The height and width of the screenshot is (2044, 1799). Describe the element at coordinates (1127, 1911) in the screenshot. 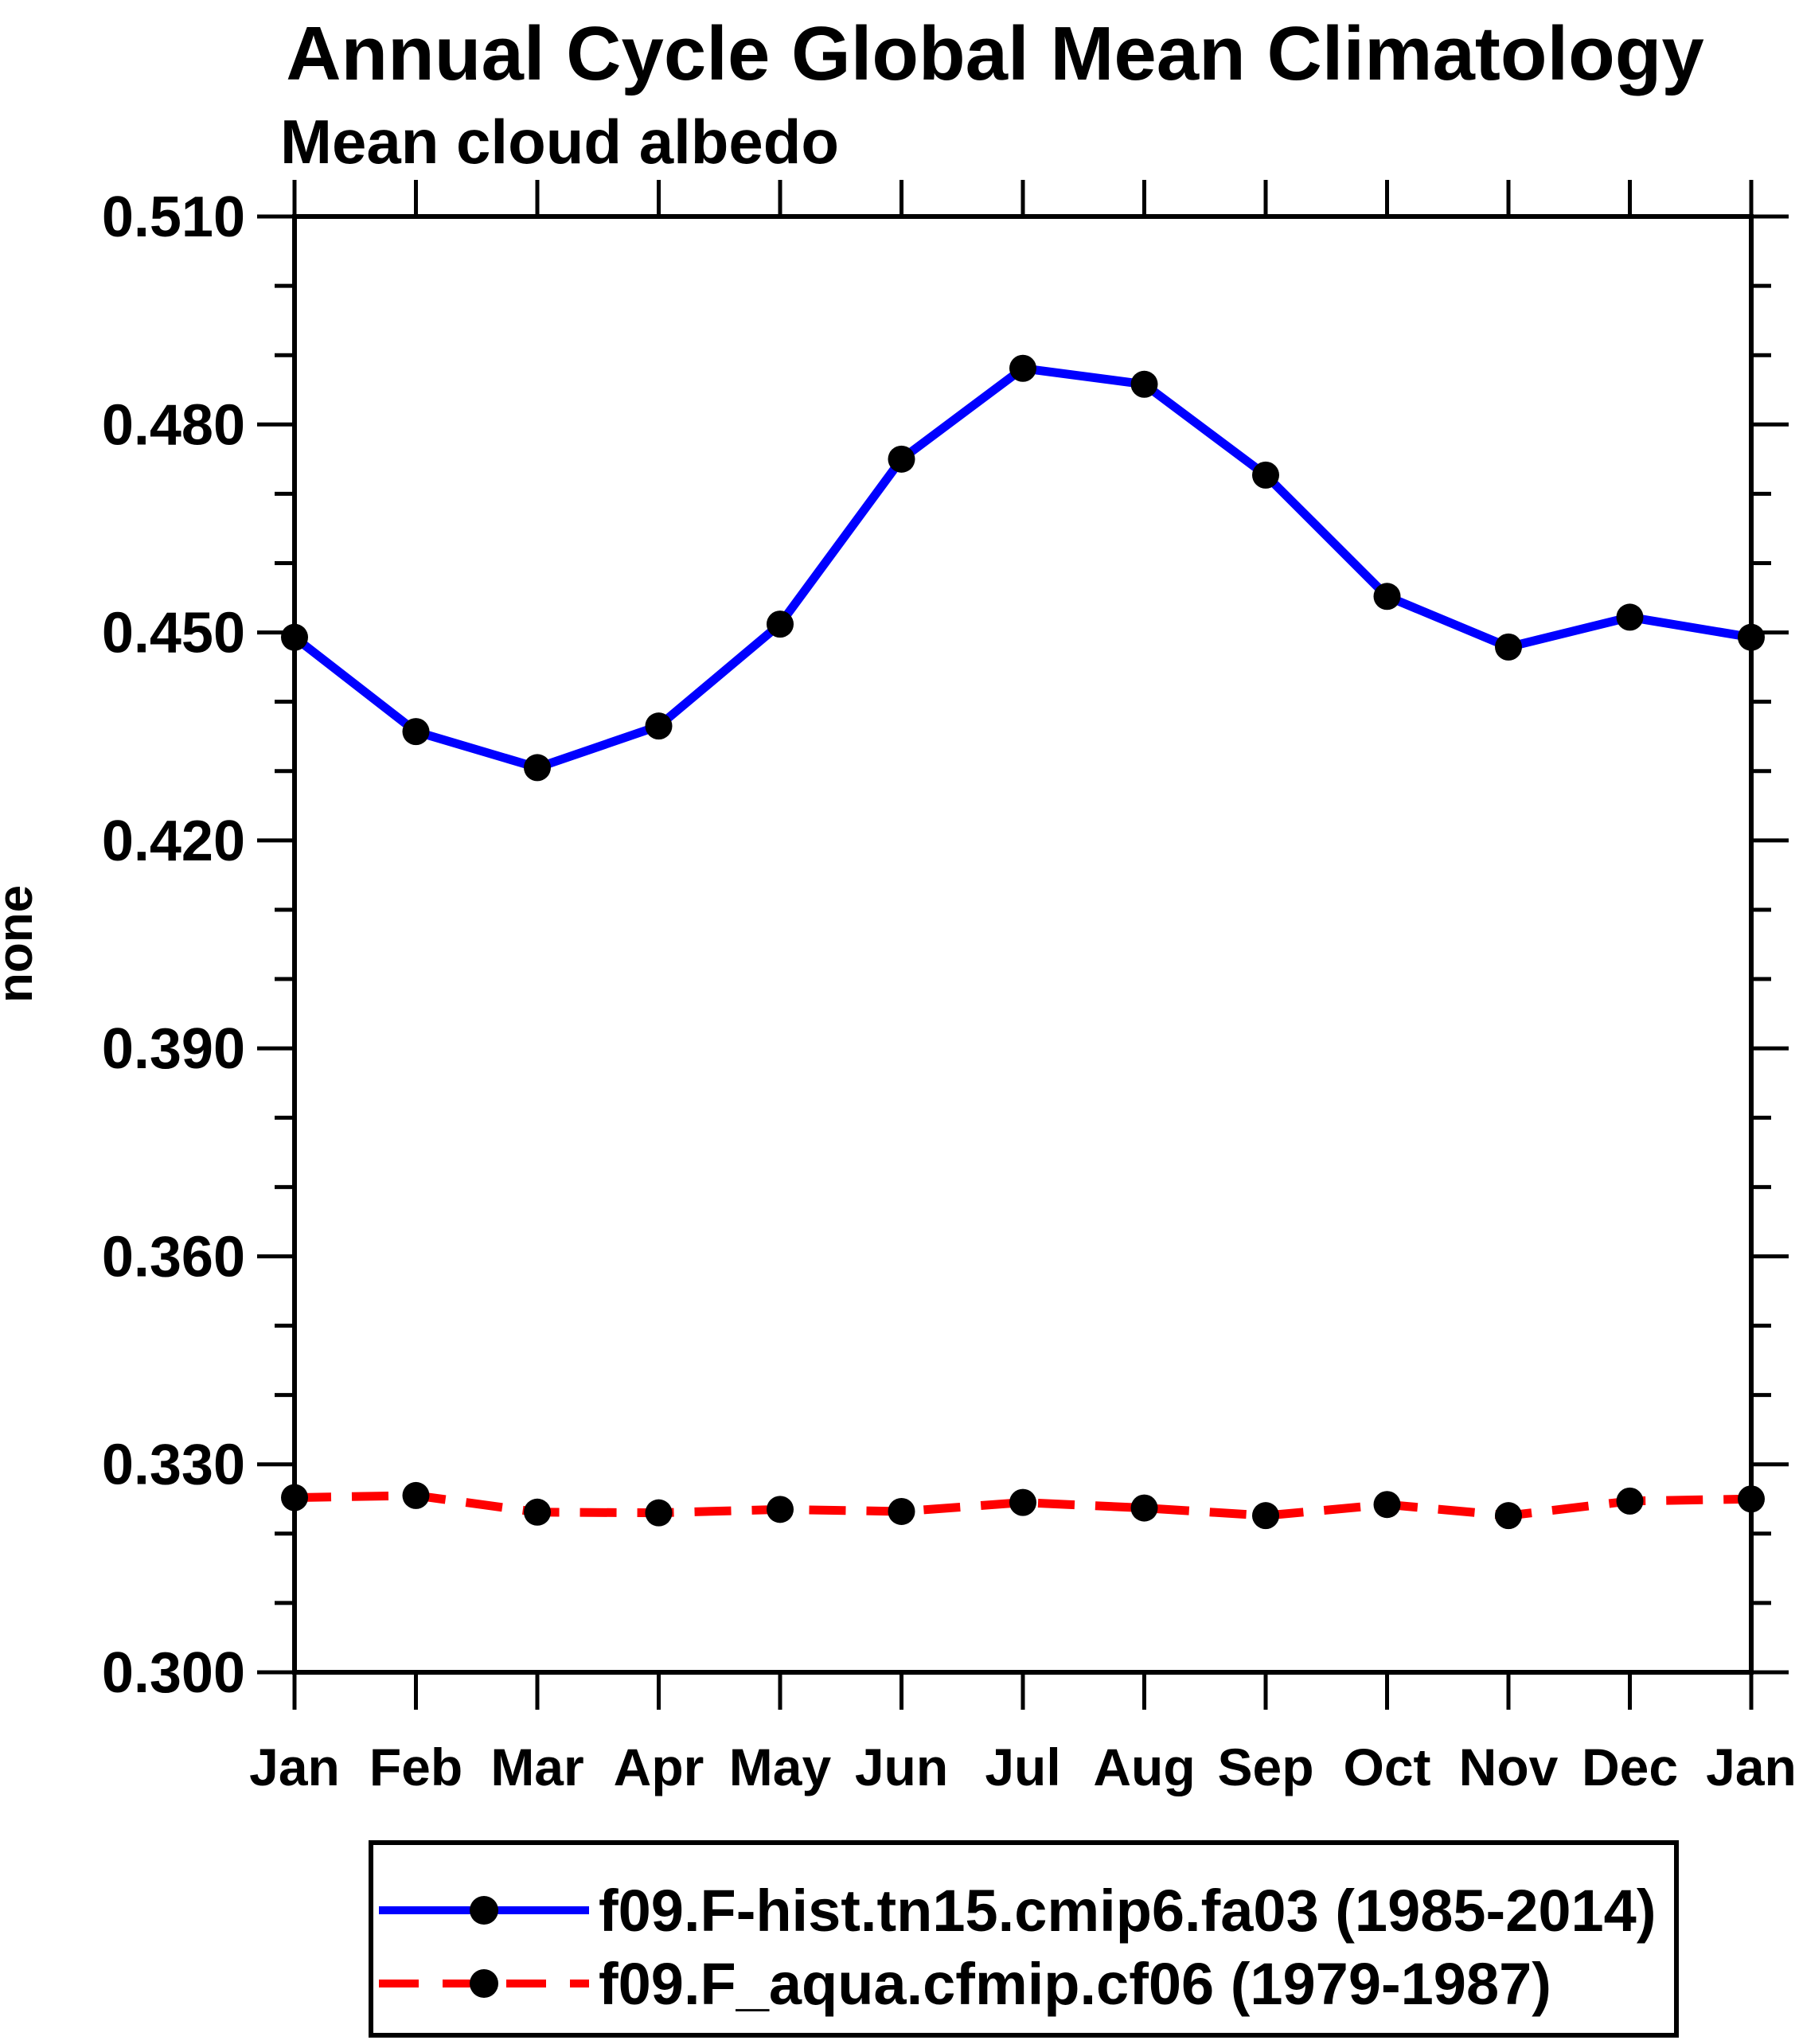

I see `legend-label-0: f09.F-hist.tn15.cmip6.fa03 (1985-2014)` at that location.